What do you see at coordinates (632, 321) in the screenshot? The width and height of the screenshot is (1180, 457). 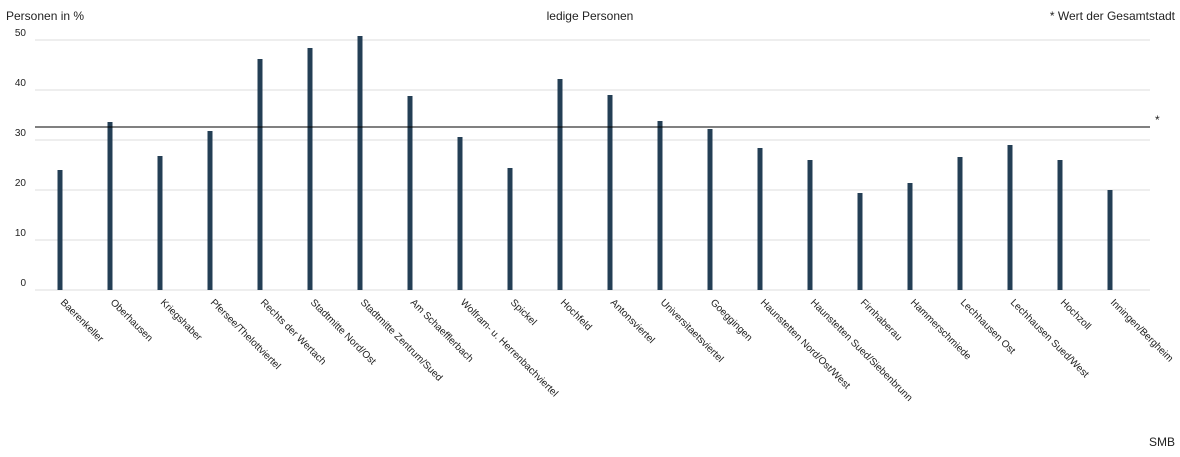 I see `x-tick-label: Antonsviertel` at bounding box center [632, 321].